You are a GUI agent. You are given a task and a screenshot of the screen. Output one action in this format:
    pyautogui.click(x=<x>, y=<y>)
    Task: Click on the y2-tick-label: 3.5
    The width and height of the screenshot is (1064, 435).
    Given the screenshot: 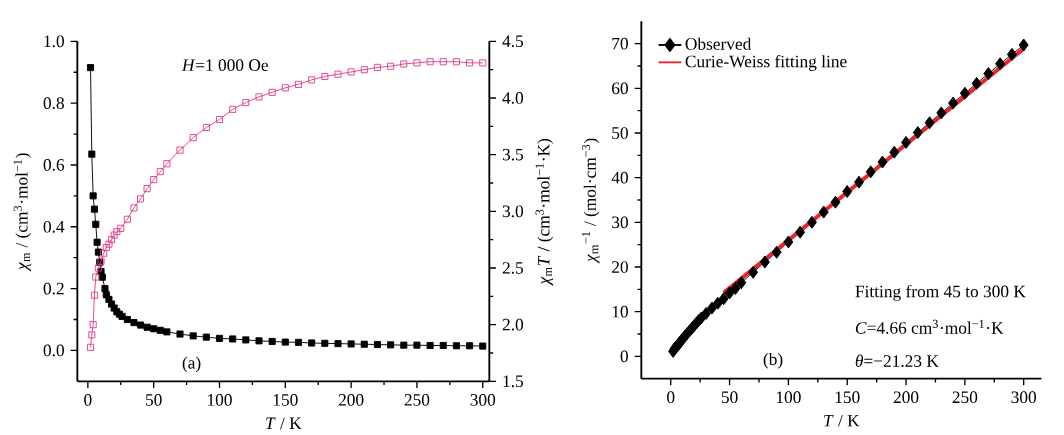 What is the action you would take?
    pyautogui.click(x=513, y=154)
    